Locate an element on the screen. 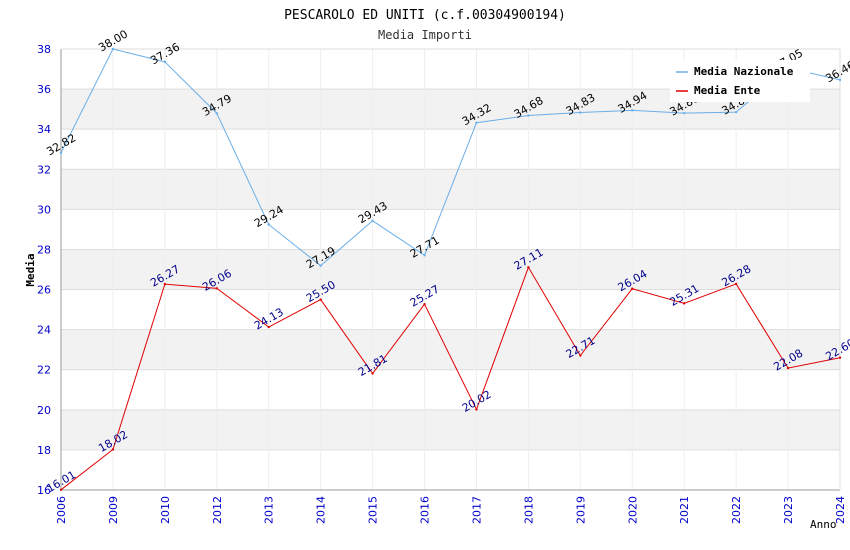 The image size is (850, 550). y-tick-label: 30 is located at coordinates (44, 209).